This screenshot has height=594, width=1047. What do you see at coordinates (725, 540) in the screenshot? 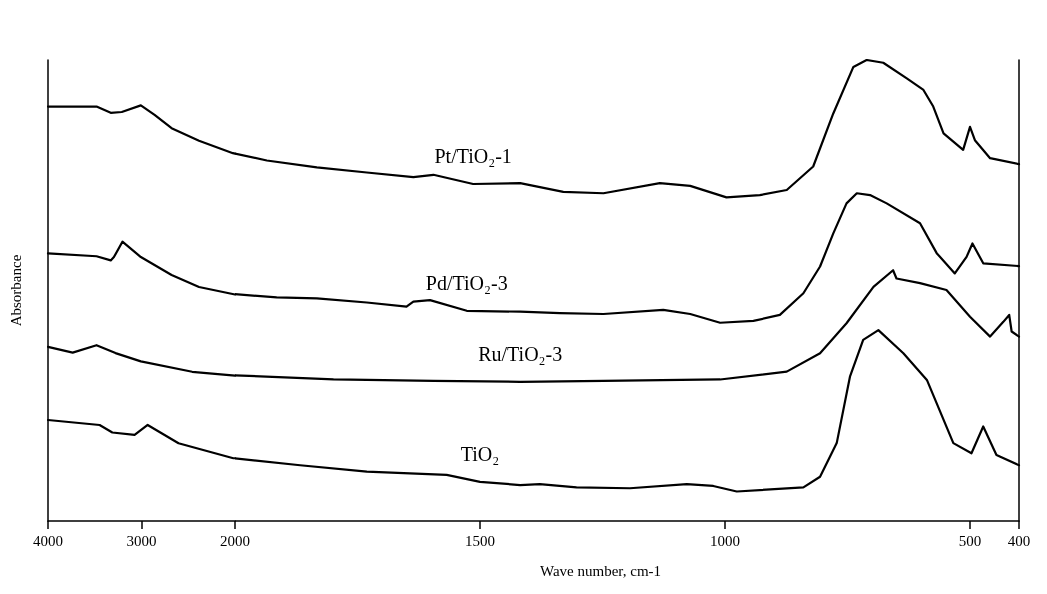
I see `x-tick-label: 1000` at bounding box center [725, 540].